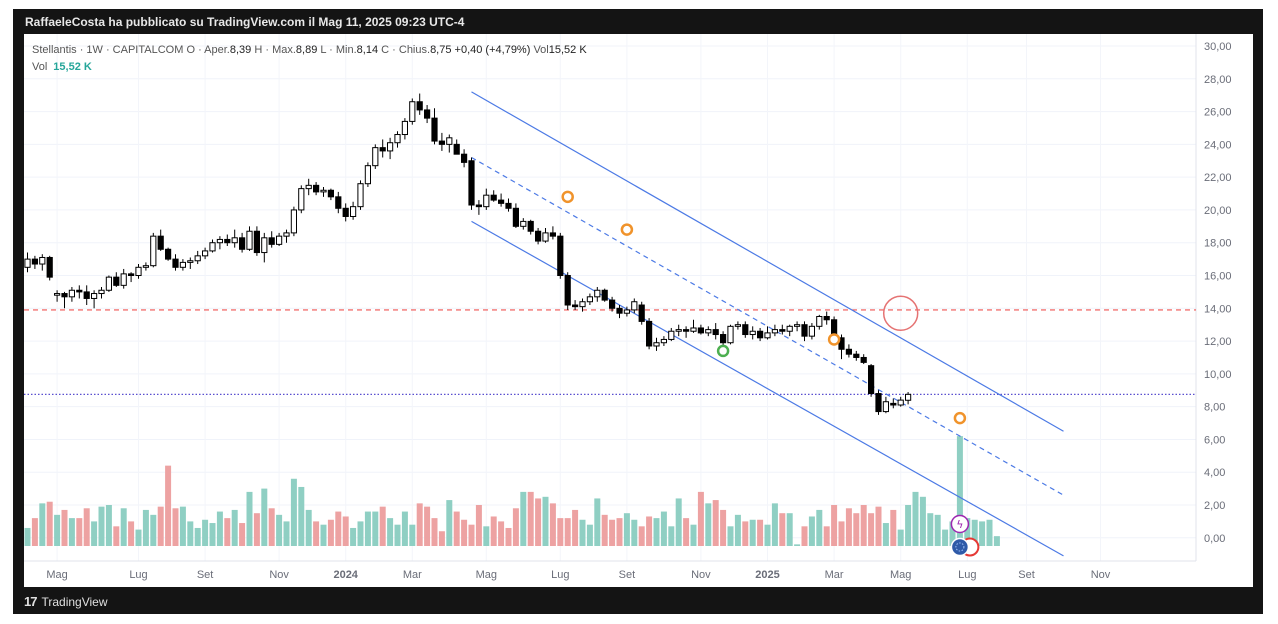 The width and height of the screenshot is (1278, 624). I want to click on news-event-inner, so click(960, 547).